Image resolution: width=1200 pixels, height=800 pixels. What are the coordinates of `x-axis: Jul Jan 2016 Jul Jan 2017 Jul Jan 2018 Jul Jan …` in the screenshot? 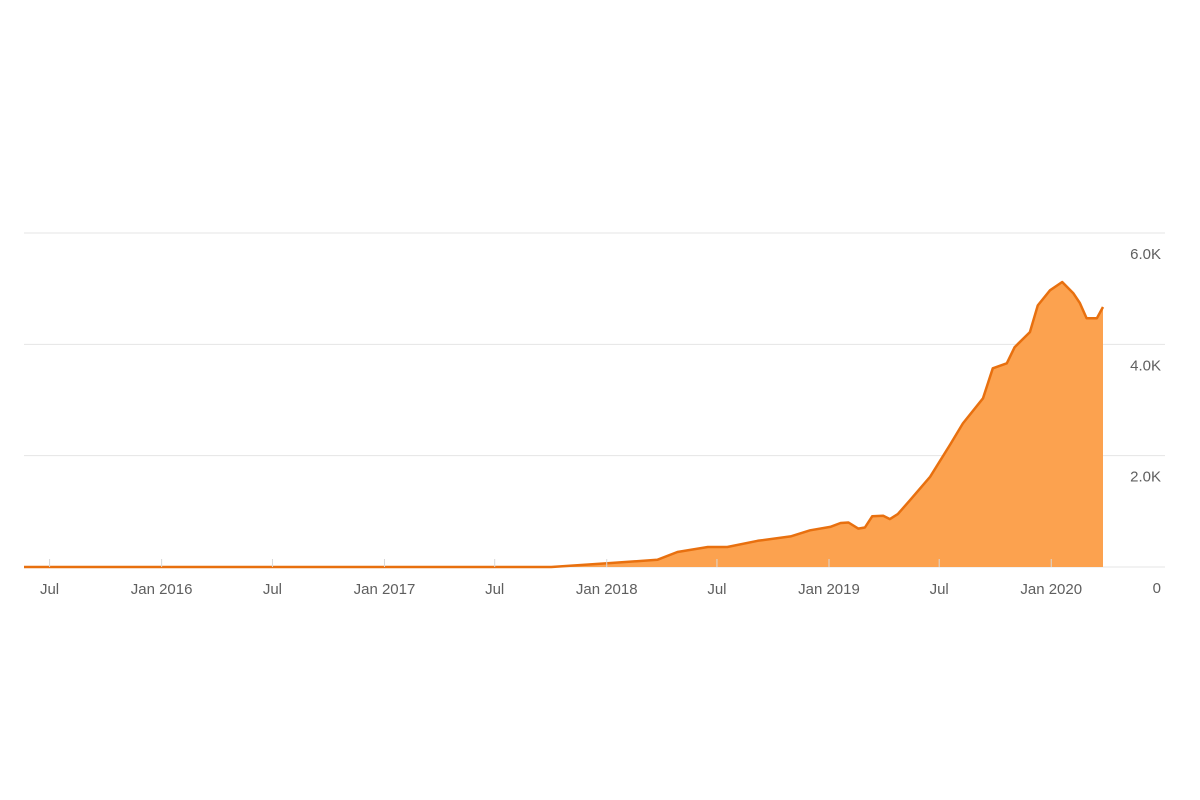 It's located at (561, 578).